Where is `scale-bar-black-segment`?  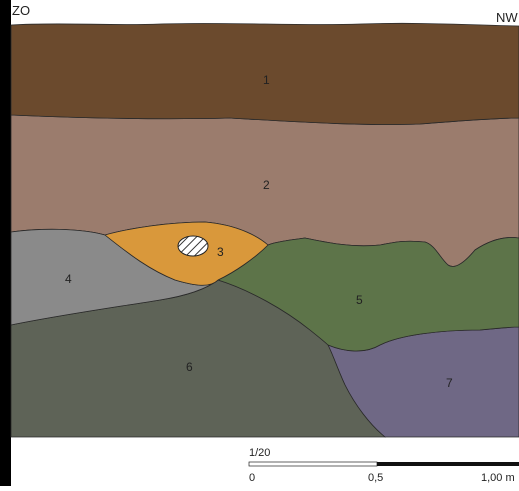
scale-bar-black-segment is located at coordinates (448, 464).